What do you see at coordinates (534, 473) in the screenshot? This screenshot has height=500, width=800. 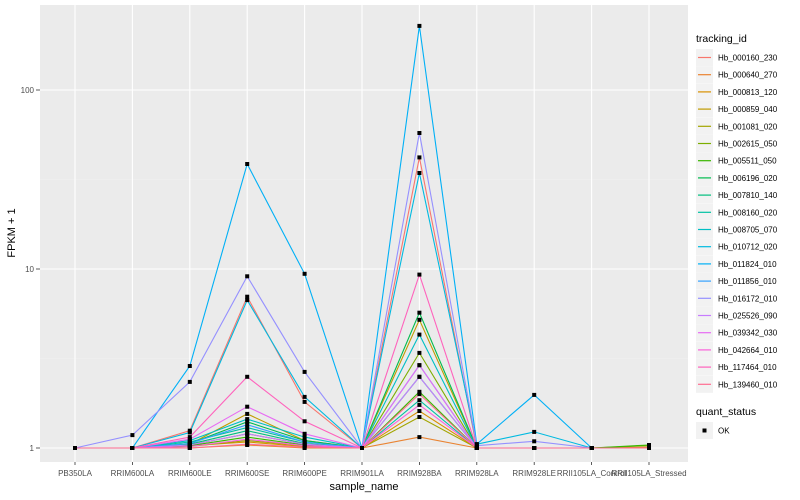 I see `x-tick-label: RRIM928LE` at bounding box center [534, 473].